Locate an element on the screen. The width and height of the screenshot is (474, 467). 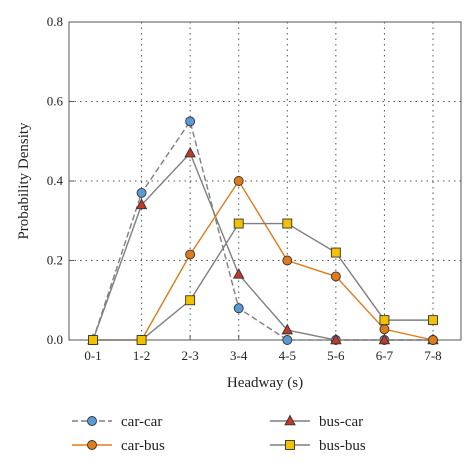
y-tick-label: 0.0 is located at coordinates (55, 339).